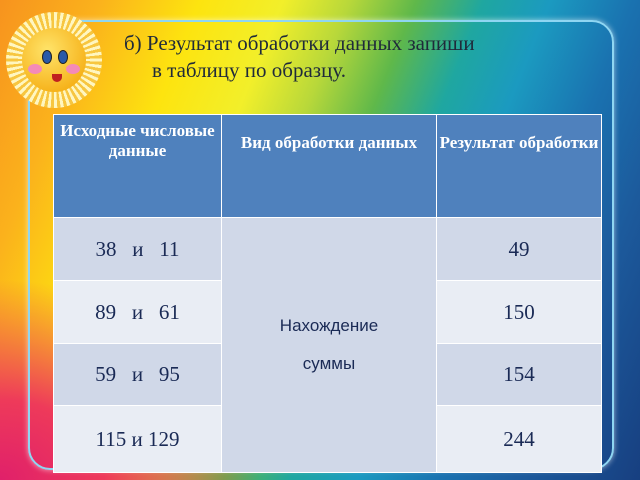 The height and width of the screenshot is (480, 640). Describe the element at coordinates (137, 312) in the screenshot. I see `input-cell: 89 и 61` at that location.